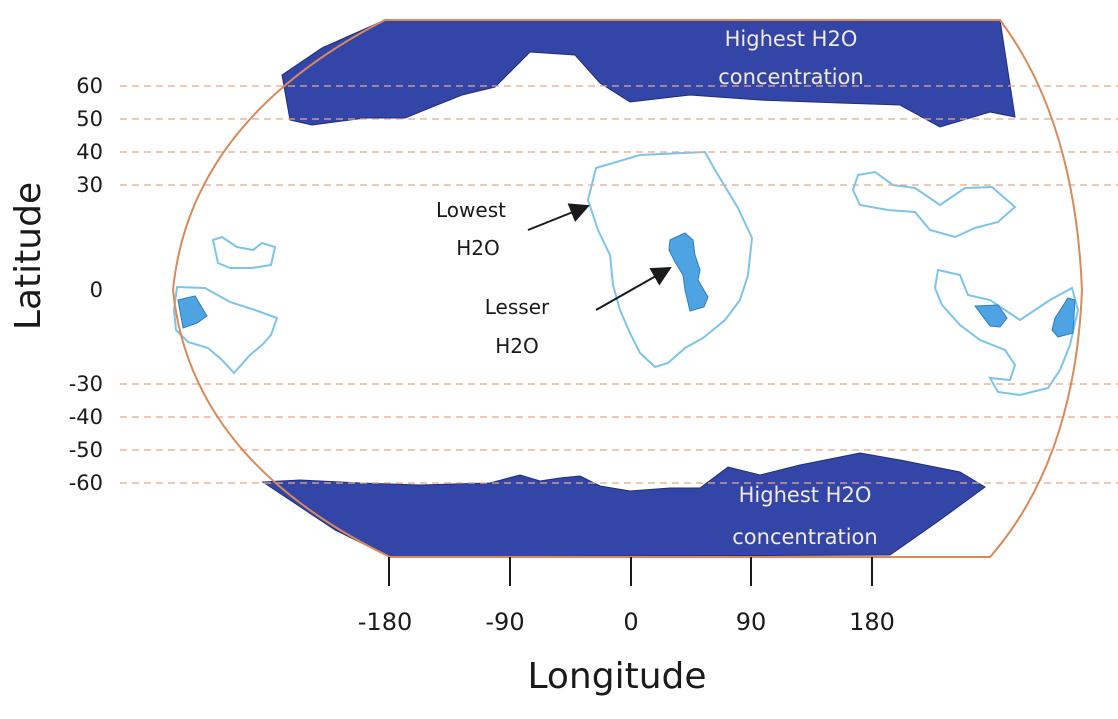 The image size is (1118, 719). Describe the element at coordinates (96, 290) in the screenshot. I see `y-tick-label: 0` at that location.